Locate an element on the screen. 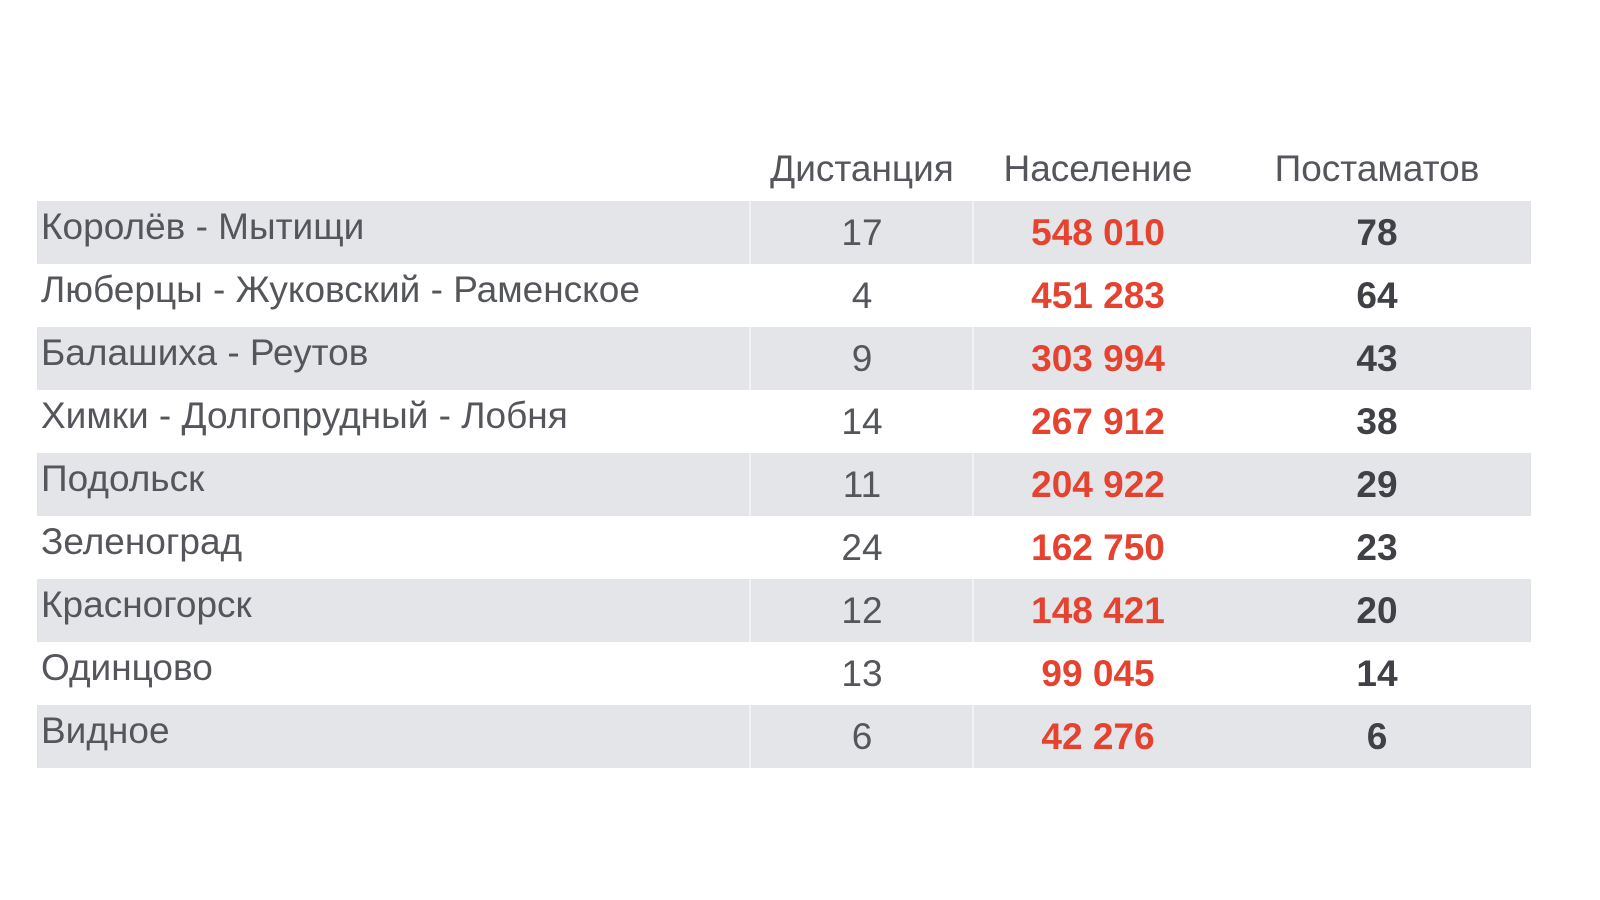 The height and width of the screenshot is (900, 1600). distance-cell: 14 is located at coordinates (862, 421).